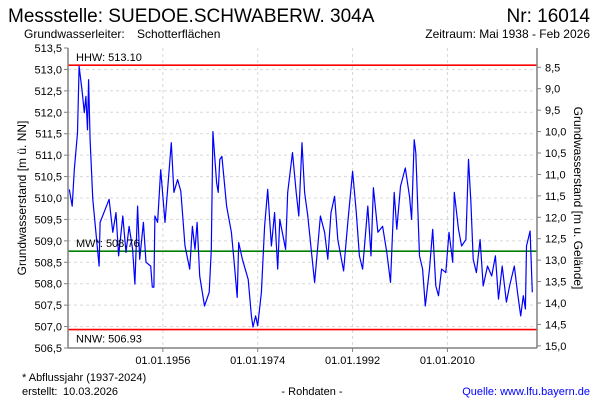 Image resolution: width=600 pixels, height=400 pixels. What do you see at coordinates (48, 156) in the screenshot?
I see `y-tick-label: 511,0` at bounding box center [48, 156].